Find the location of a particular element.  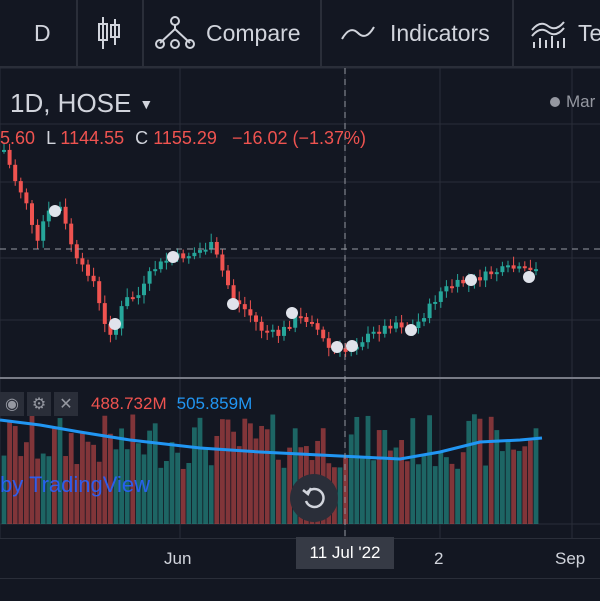

refresh-icon is located at coordinates (313, 498).